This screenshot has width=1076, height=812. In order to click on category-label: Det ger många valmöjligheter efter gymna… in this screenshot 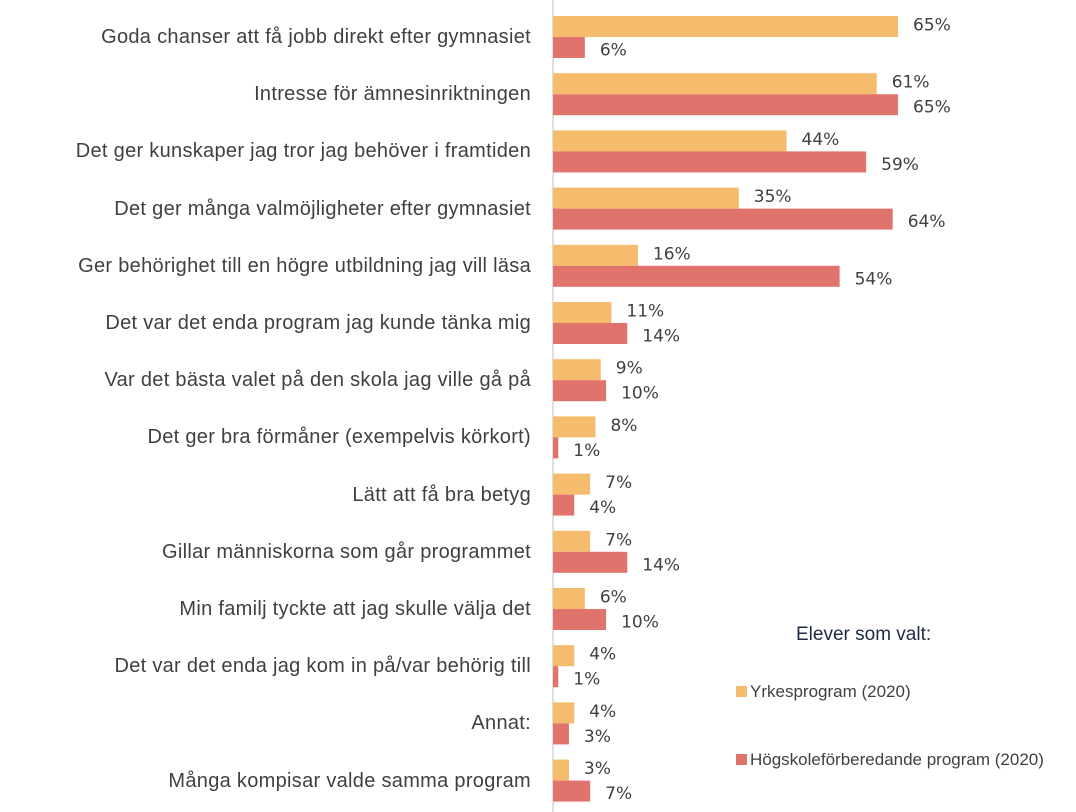, I will do `click(322, 208)`.